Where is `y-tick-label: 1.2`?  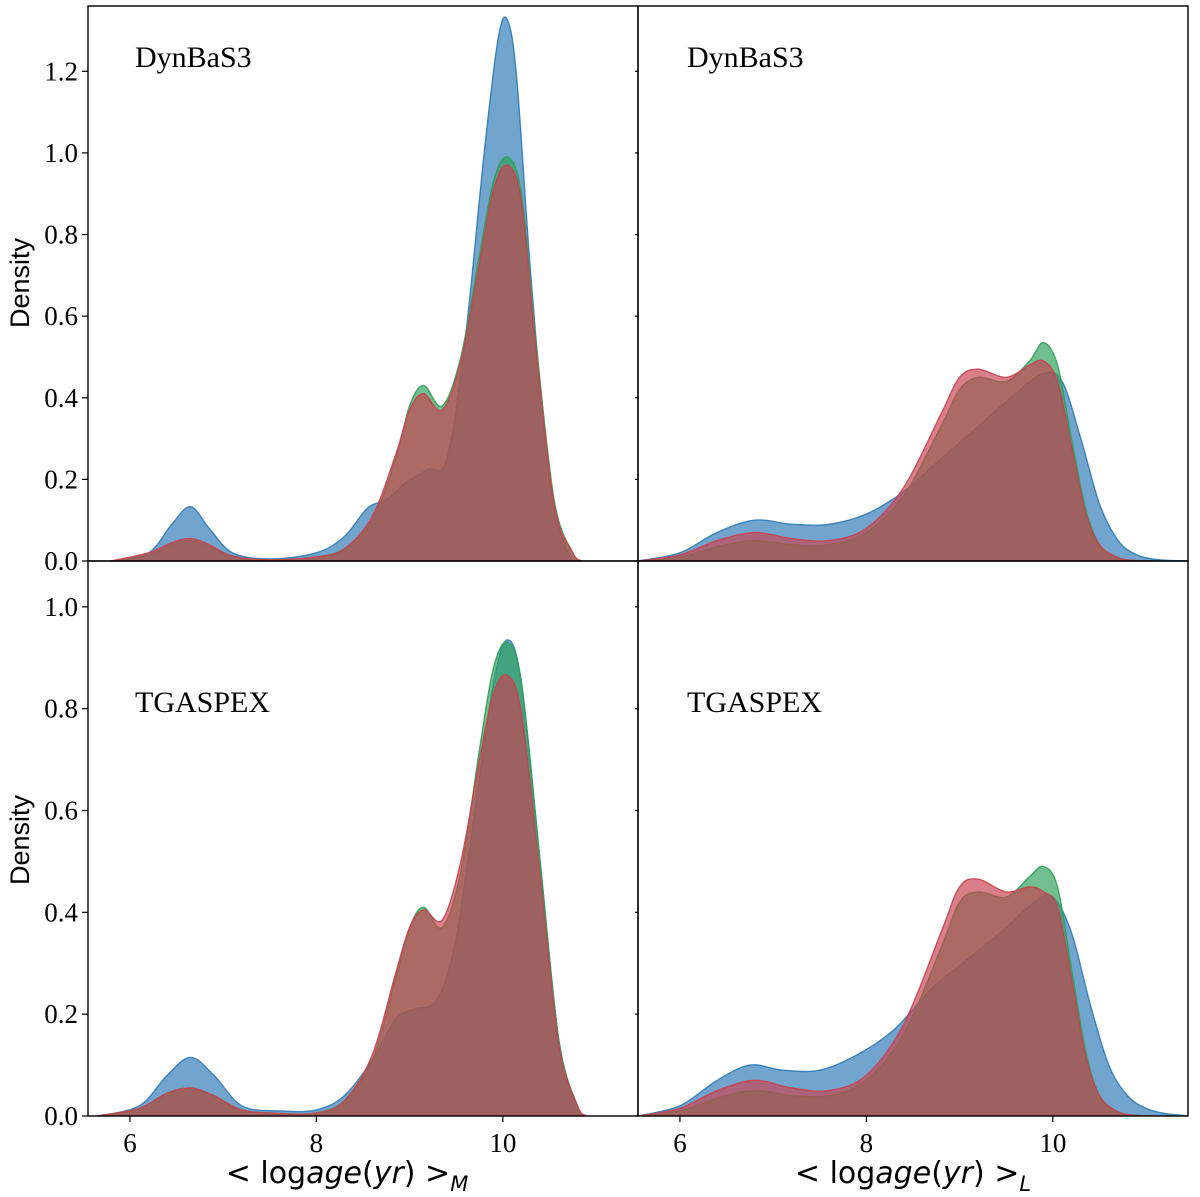
y-tick-label: 1.2 is located at coordinates (61, 71).